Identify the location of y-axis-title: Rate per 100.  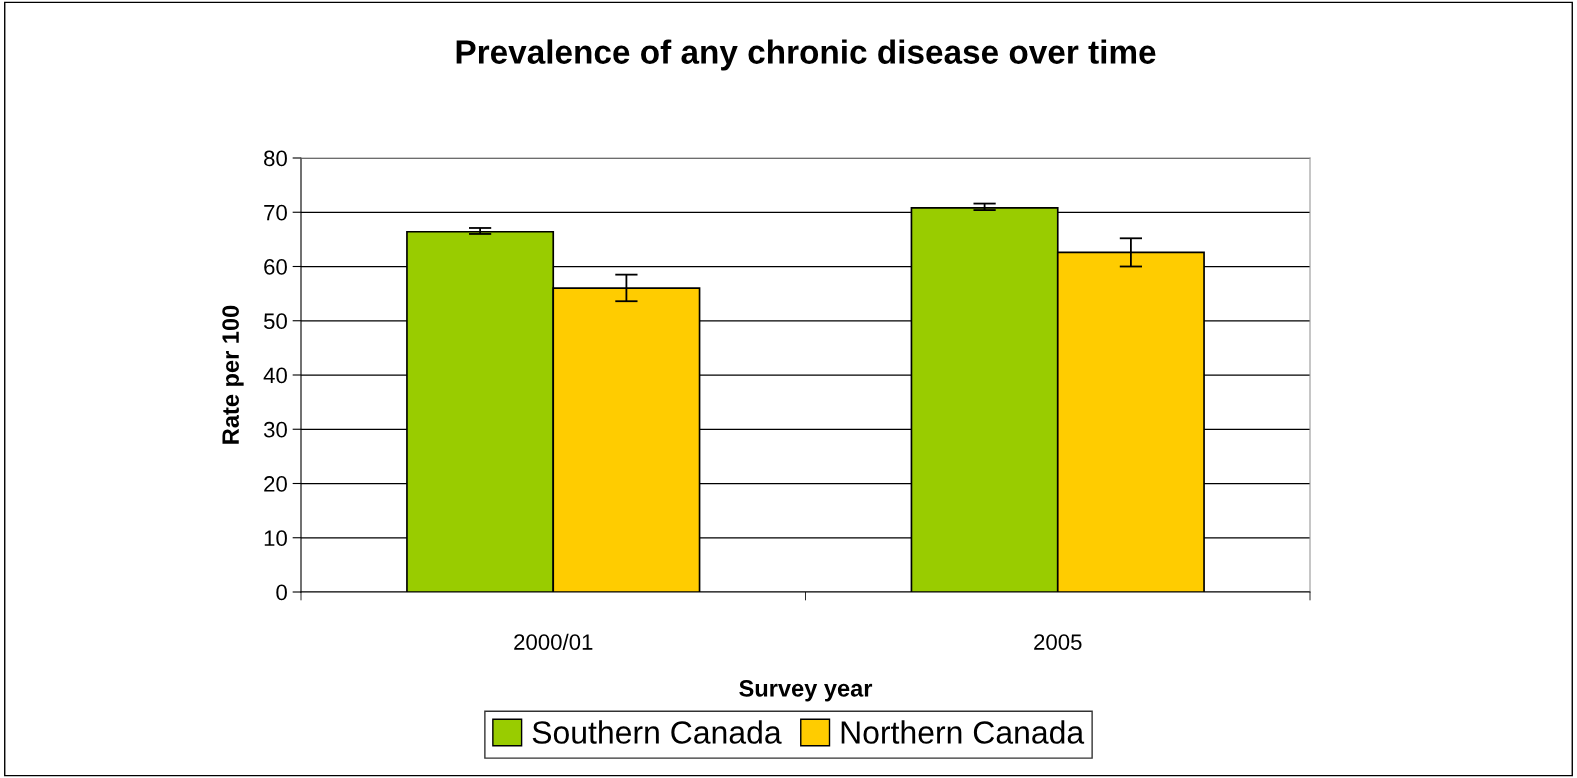
(233, 374).